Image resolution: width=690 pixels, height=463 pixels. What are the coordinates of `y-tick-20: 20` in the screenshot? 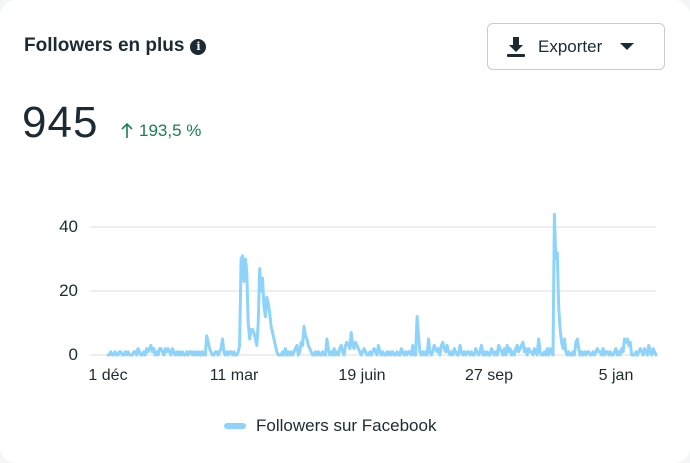 It's located at (68, 290).